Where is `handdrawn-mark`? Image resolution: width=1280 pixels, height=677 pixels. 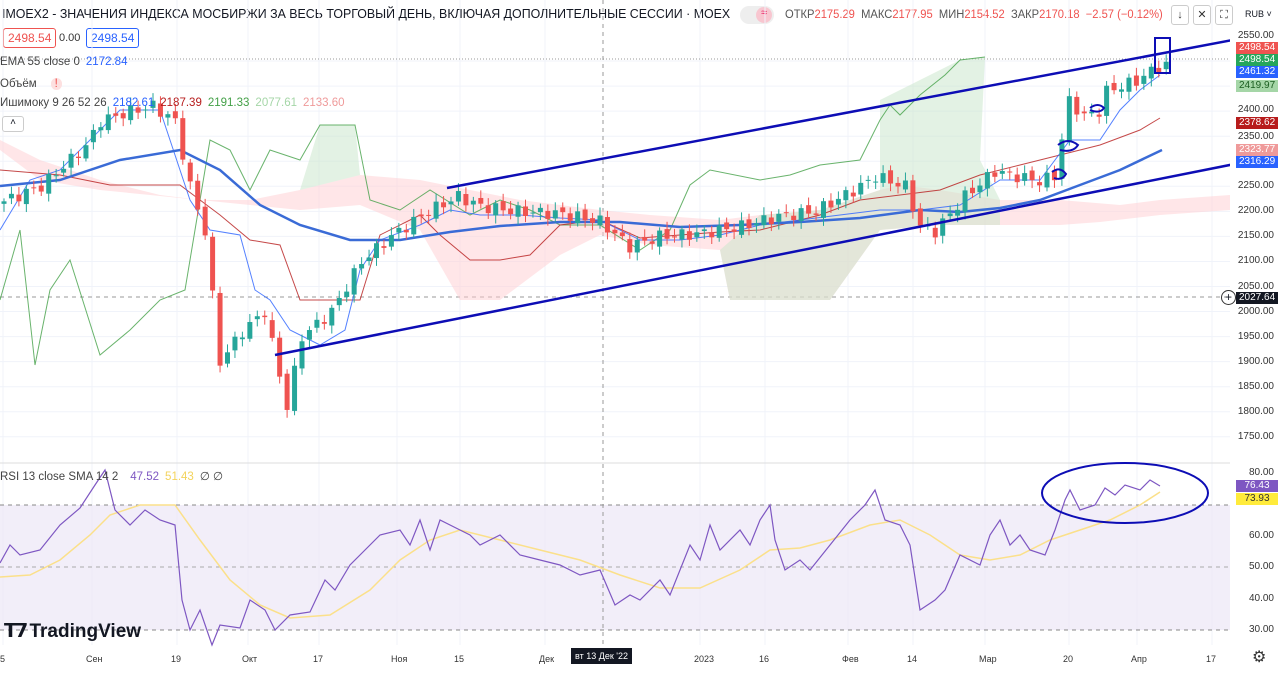 handdrawn-mark is located at coordinates (1068, 146).